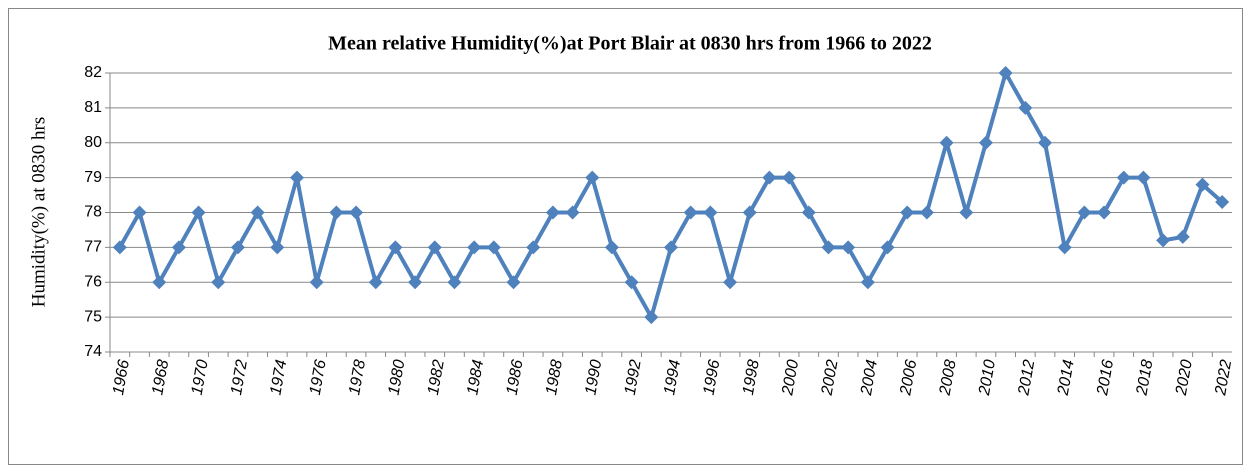 The width and height of the screenshot is (1251, 473). What do you see at coordinates (593, 377) in the screenshot?
I see `x-tick-label: 1990` at bounding box center [593, 377].